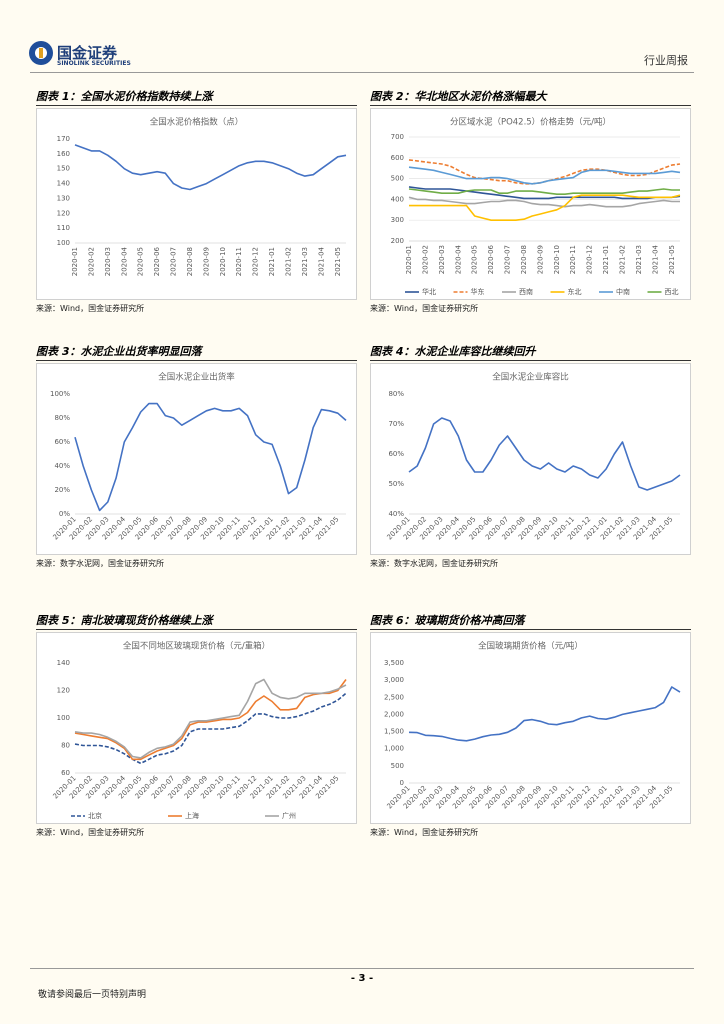 The image size is (724, 1024). Describe the element at coordinates (396, 424) in the screenshot. I see `y-tick-label: 70%` at that location.